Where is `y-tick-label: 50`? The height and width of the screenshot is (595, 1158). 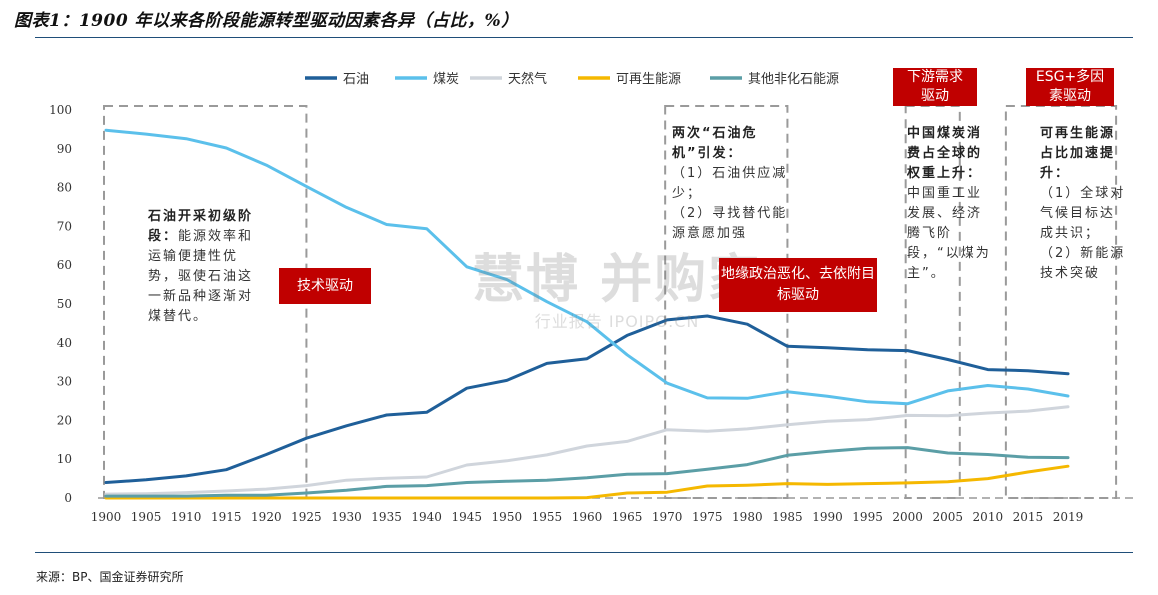 y-tick-label: 50 is located at coordinates (64, 304).